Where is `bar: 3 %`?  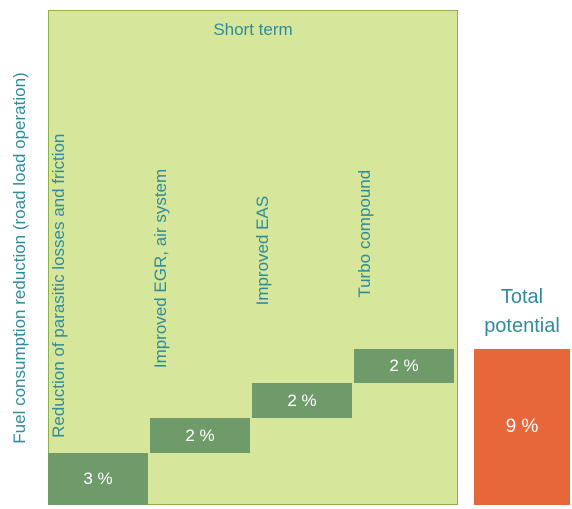
bar: 3 % is located at coordinates (98, 478).